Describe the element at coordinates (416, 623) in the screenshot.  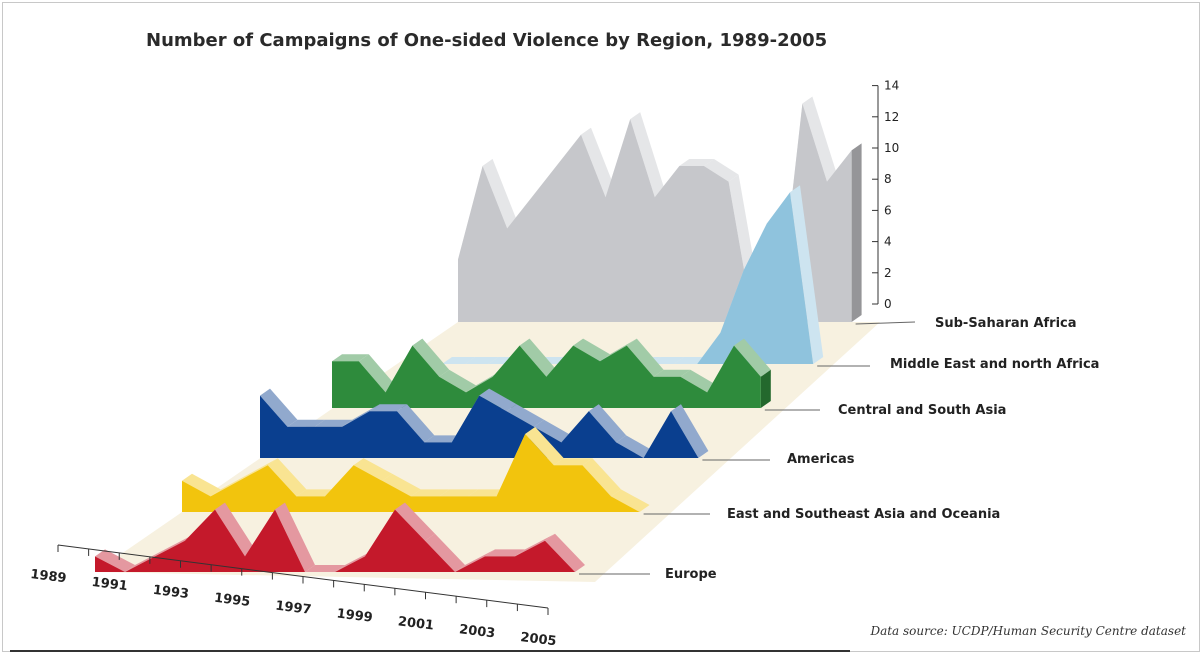
I see `x-tick-label: 2001` at that location.